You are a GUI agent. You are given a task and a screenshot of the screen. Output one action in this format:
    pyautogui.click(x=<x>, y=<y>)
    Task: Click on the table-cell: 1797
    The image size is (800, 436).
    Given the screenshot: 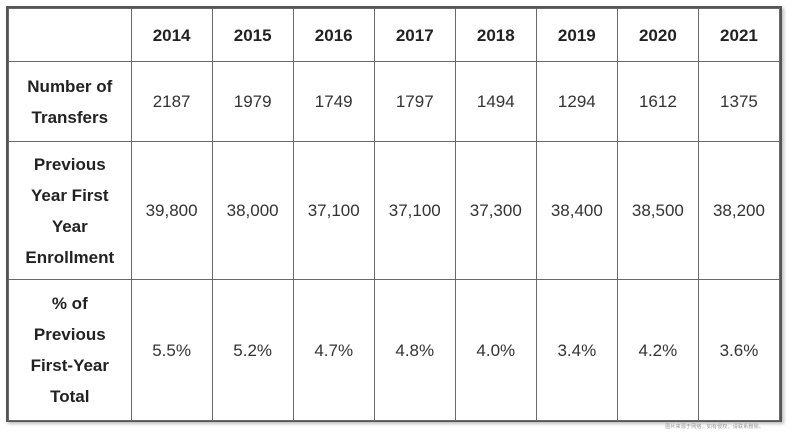 What is the action you would take?
    pyautogui.click(x=414, y=101)
    